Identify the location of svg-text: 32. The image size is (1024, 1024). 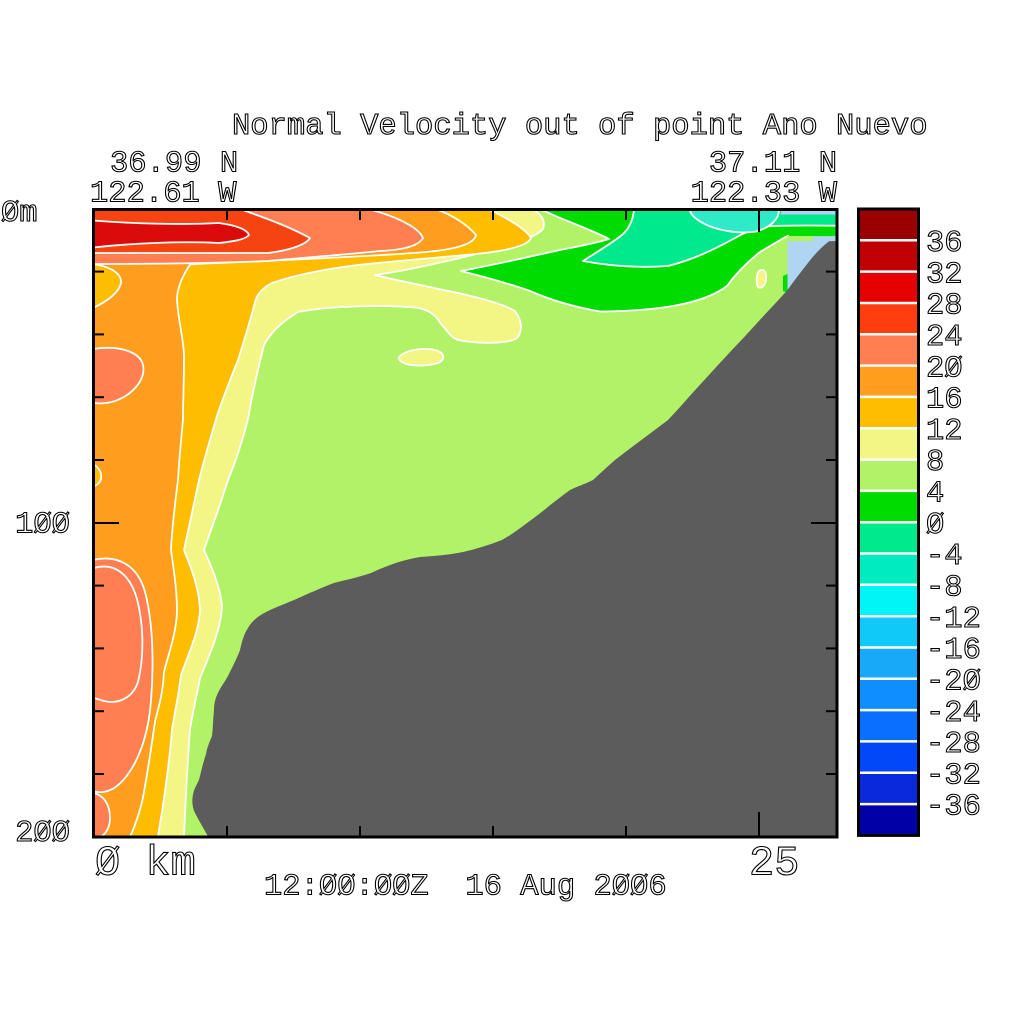
(944, 275).